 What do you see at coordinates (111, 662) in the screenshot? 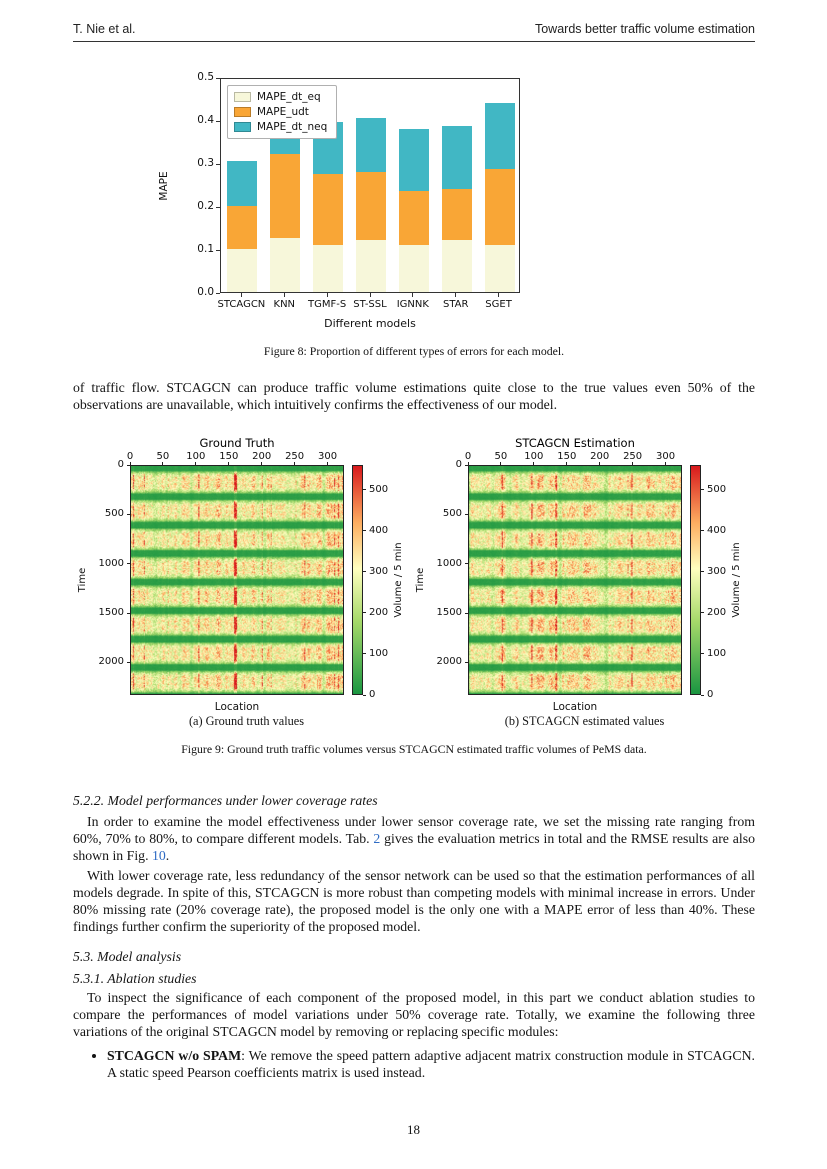
I see `y-tick-label: 2000` at bounding box center [111, 662].